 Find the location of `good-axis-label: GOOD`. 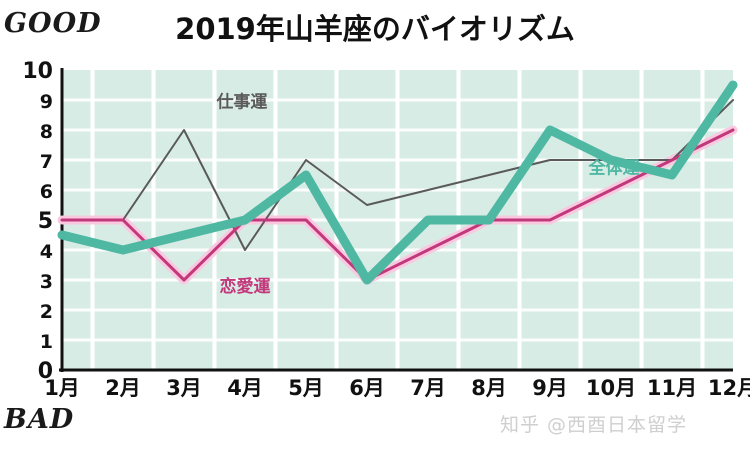

good-axis-label: GOOD is located at coordinates (53, 23).